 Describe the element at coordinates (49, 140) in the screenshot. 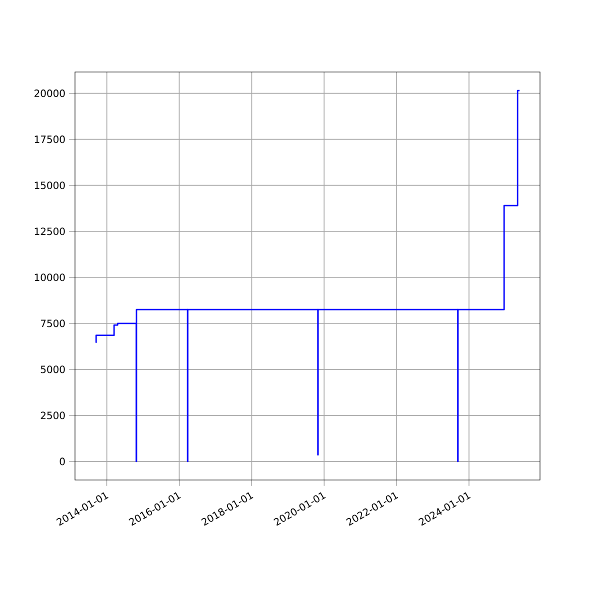

I see `y-tick-label: 17500` at that location.